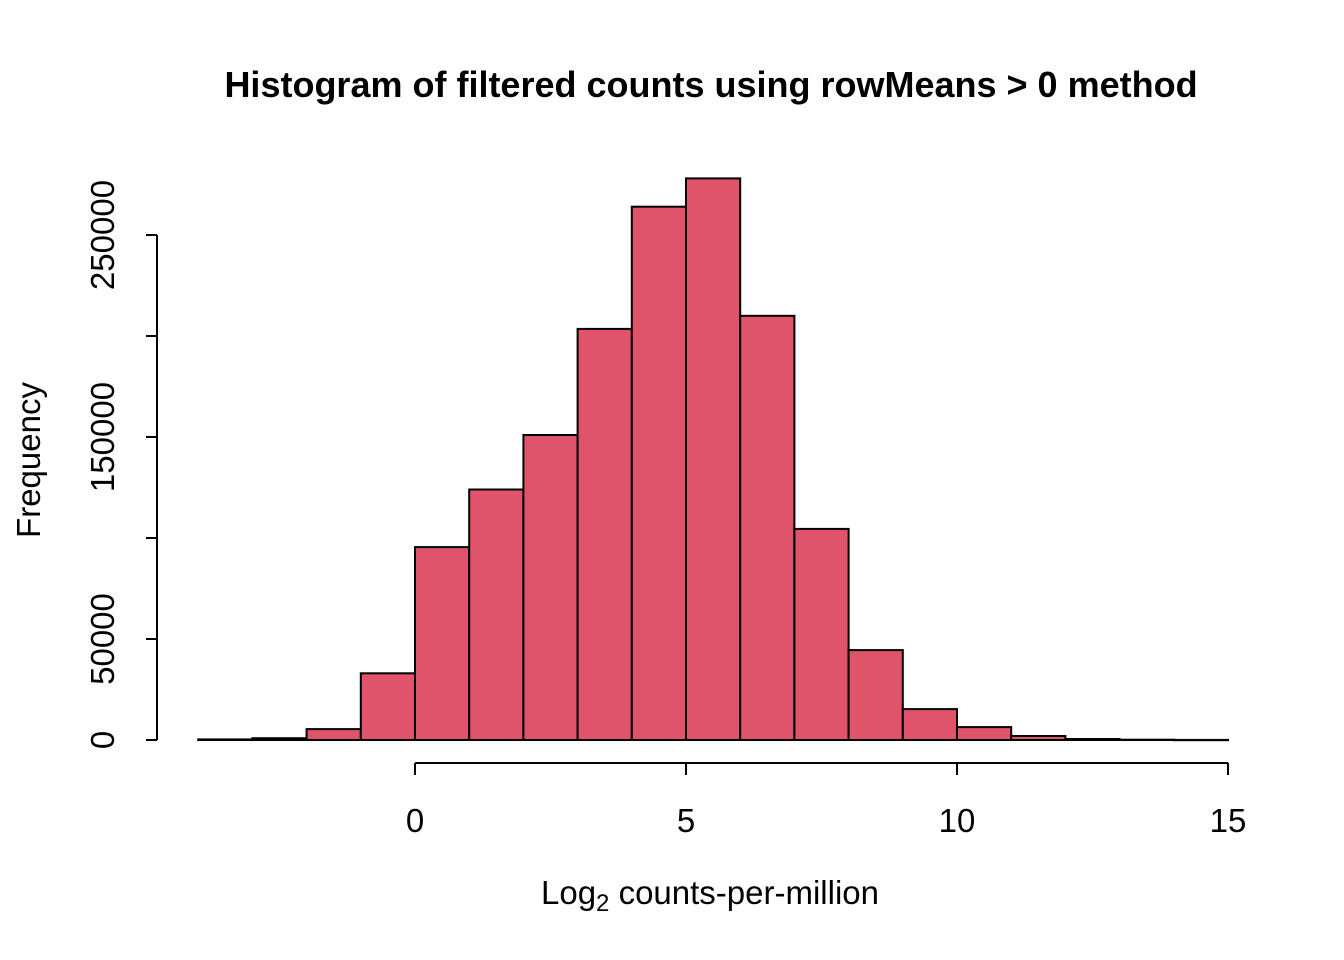 The image size is (1344, 960). Describe the element at coordinates (686, 820) in the screenshot. I see `x-tick-label: 5` at that location.